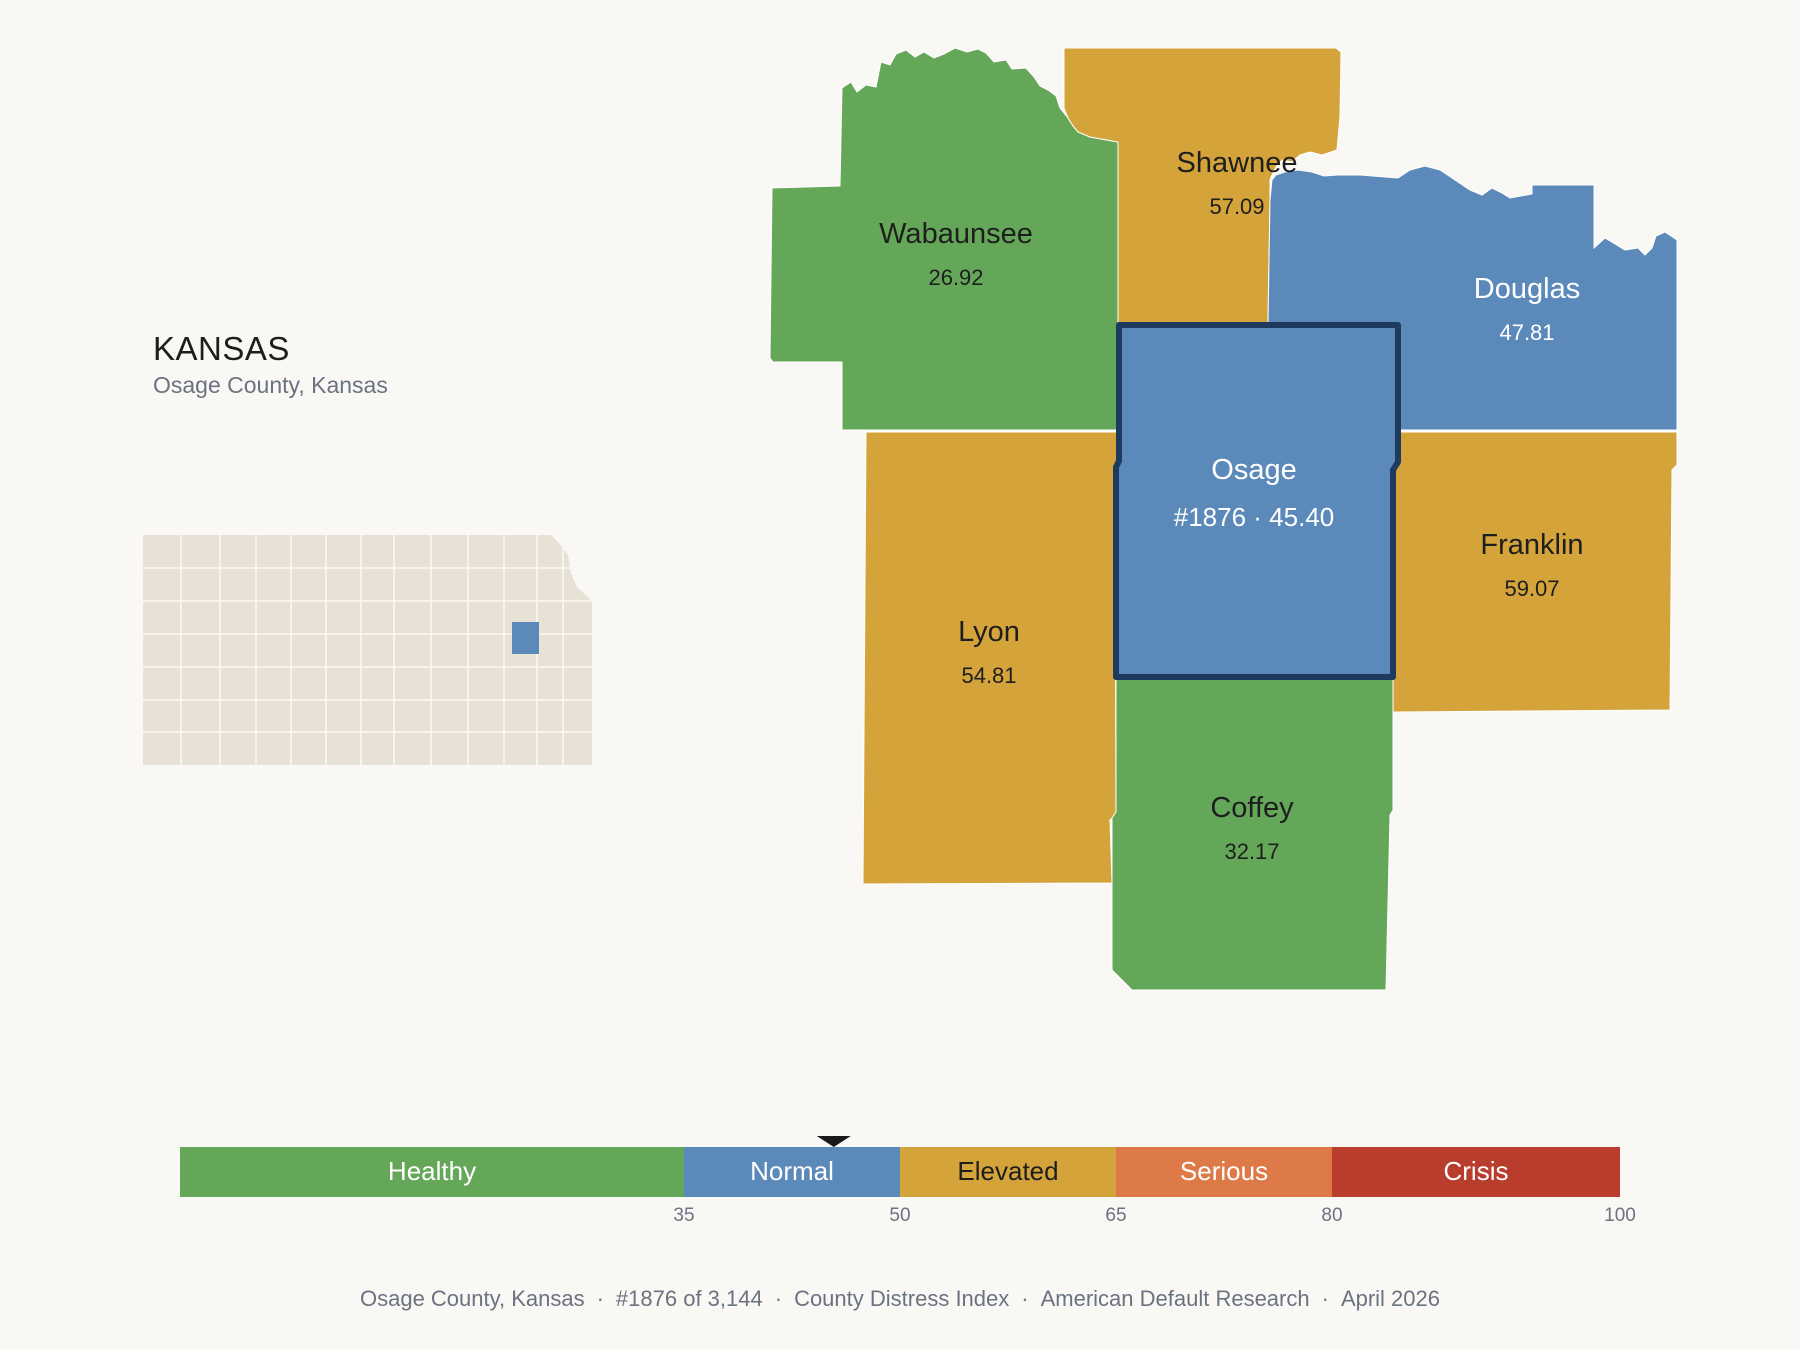 This screenshot has width=1800, height=1350. Describe the element at coordinates (1531, 545) in the screenshot. I see `county-label-franklin: Franklin` at that location.